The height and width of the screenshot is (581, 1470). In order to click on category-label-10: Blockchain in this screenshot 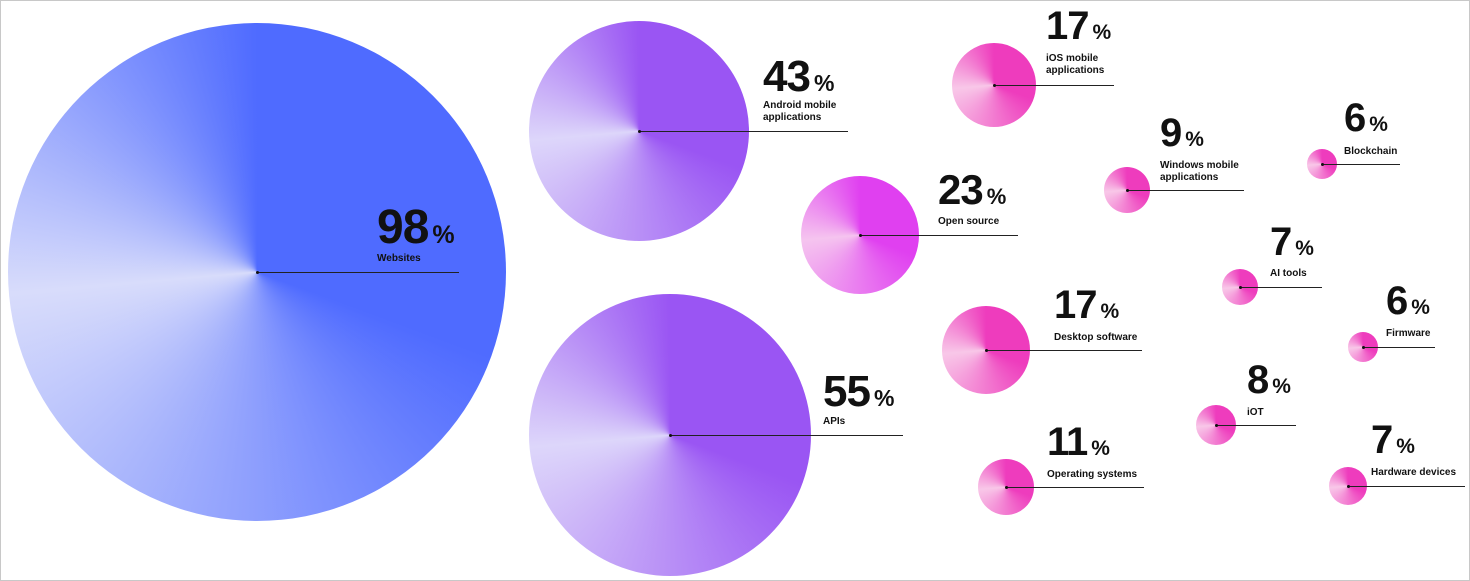, I will do `click(1371, 151)`.